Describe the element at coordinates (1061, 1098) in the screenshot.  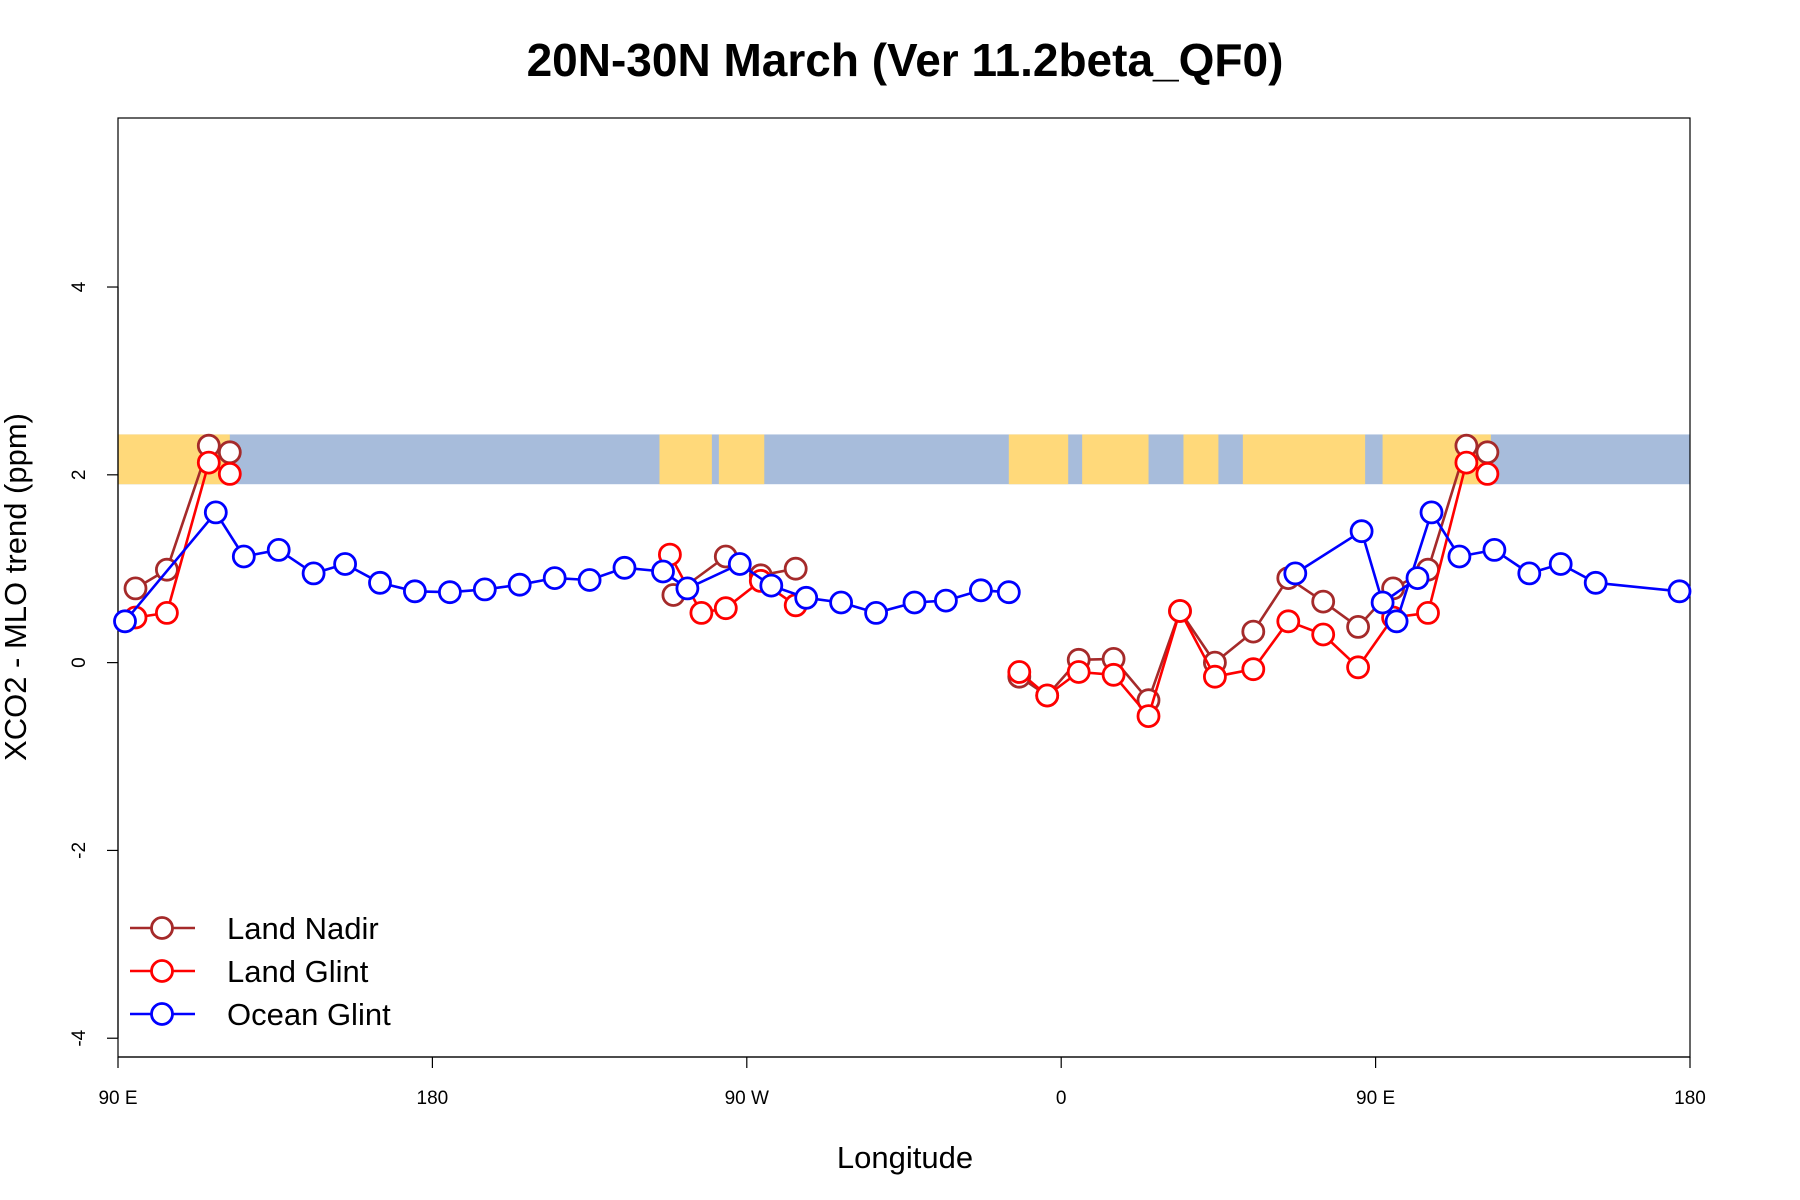
I see `x-tick-label: 0` at that location.